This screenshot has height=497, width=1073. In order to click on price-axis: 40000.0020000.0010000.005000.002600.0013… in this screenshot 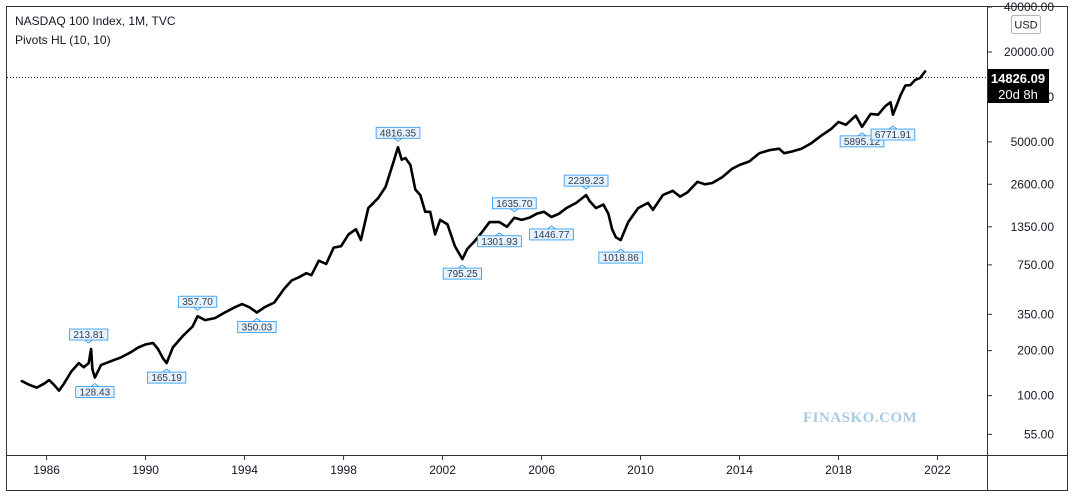, I will do `click(1020, 220)`.